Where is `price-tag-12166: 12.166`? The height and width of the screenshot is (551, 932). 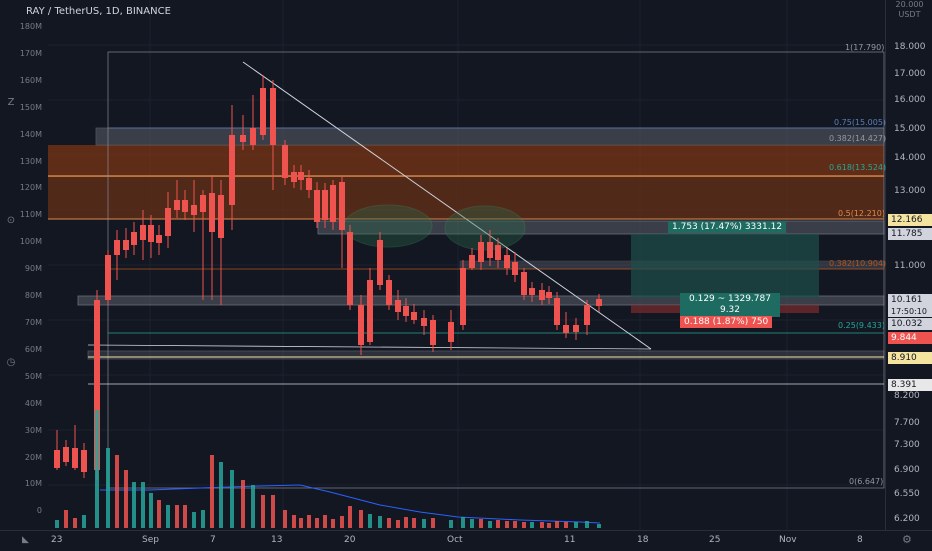 price-tag-12166: 12.166 is located at coordinates (910, 220).